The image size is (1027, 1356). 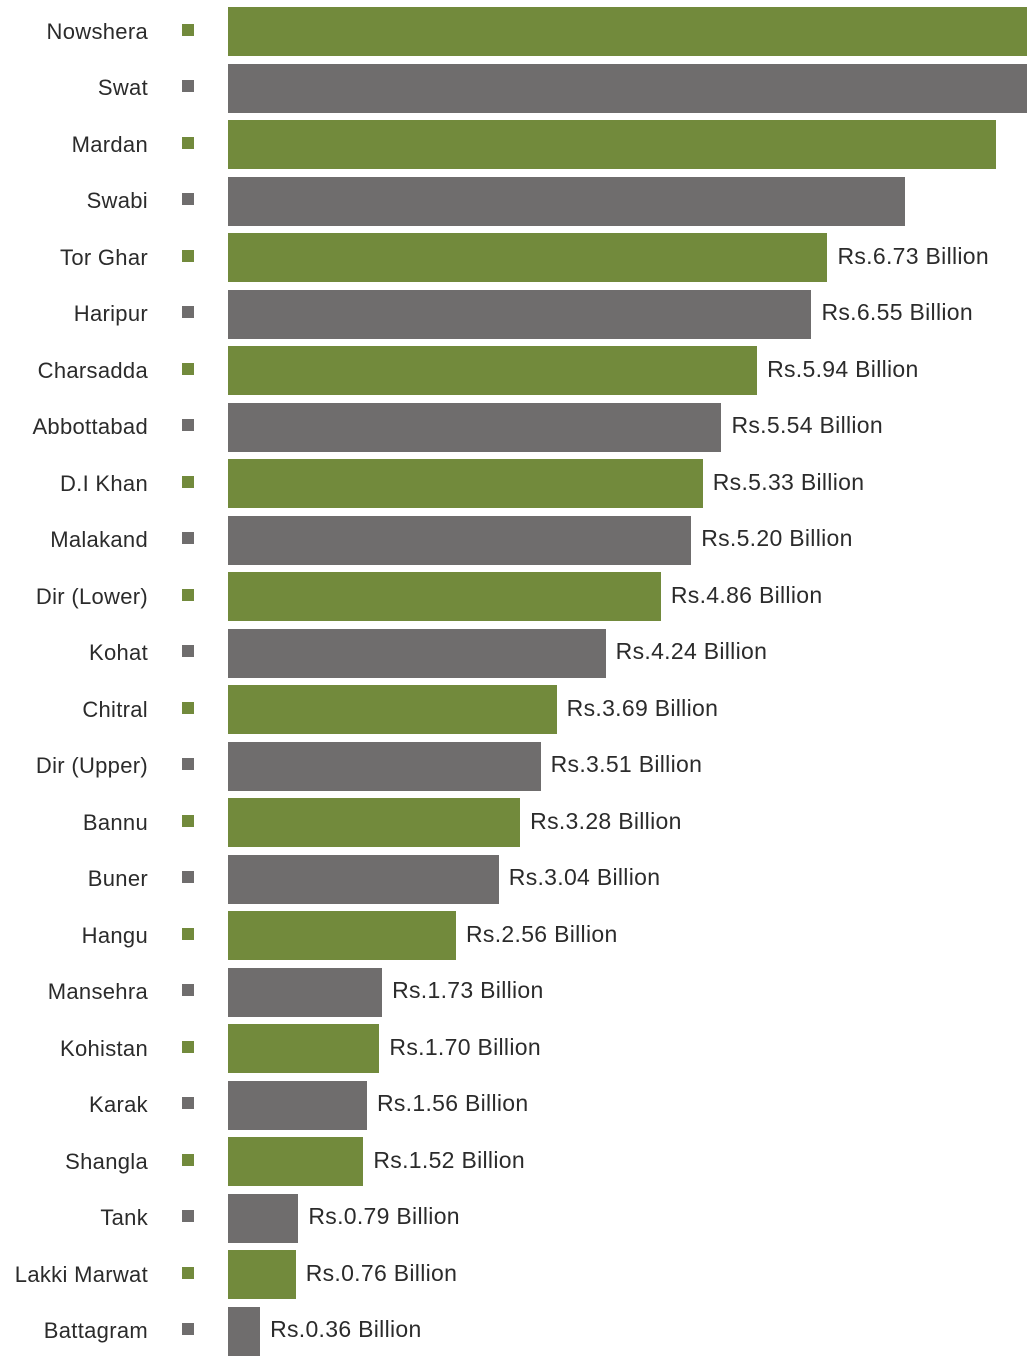 I want to click on value-label: Rs.1.52 Billion, so click(x=449, y=1159).